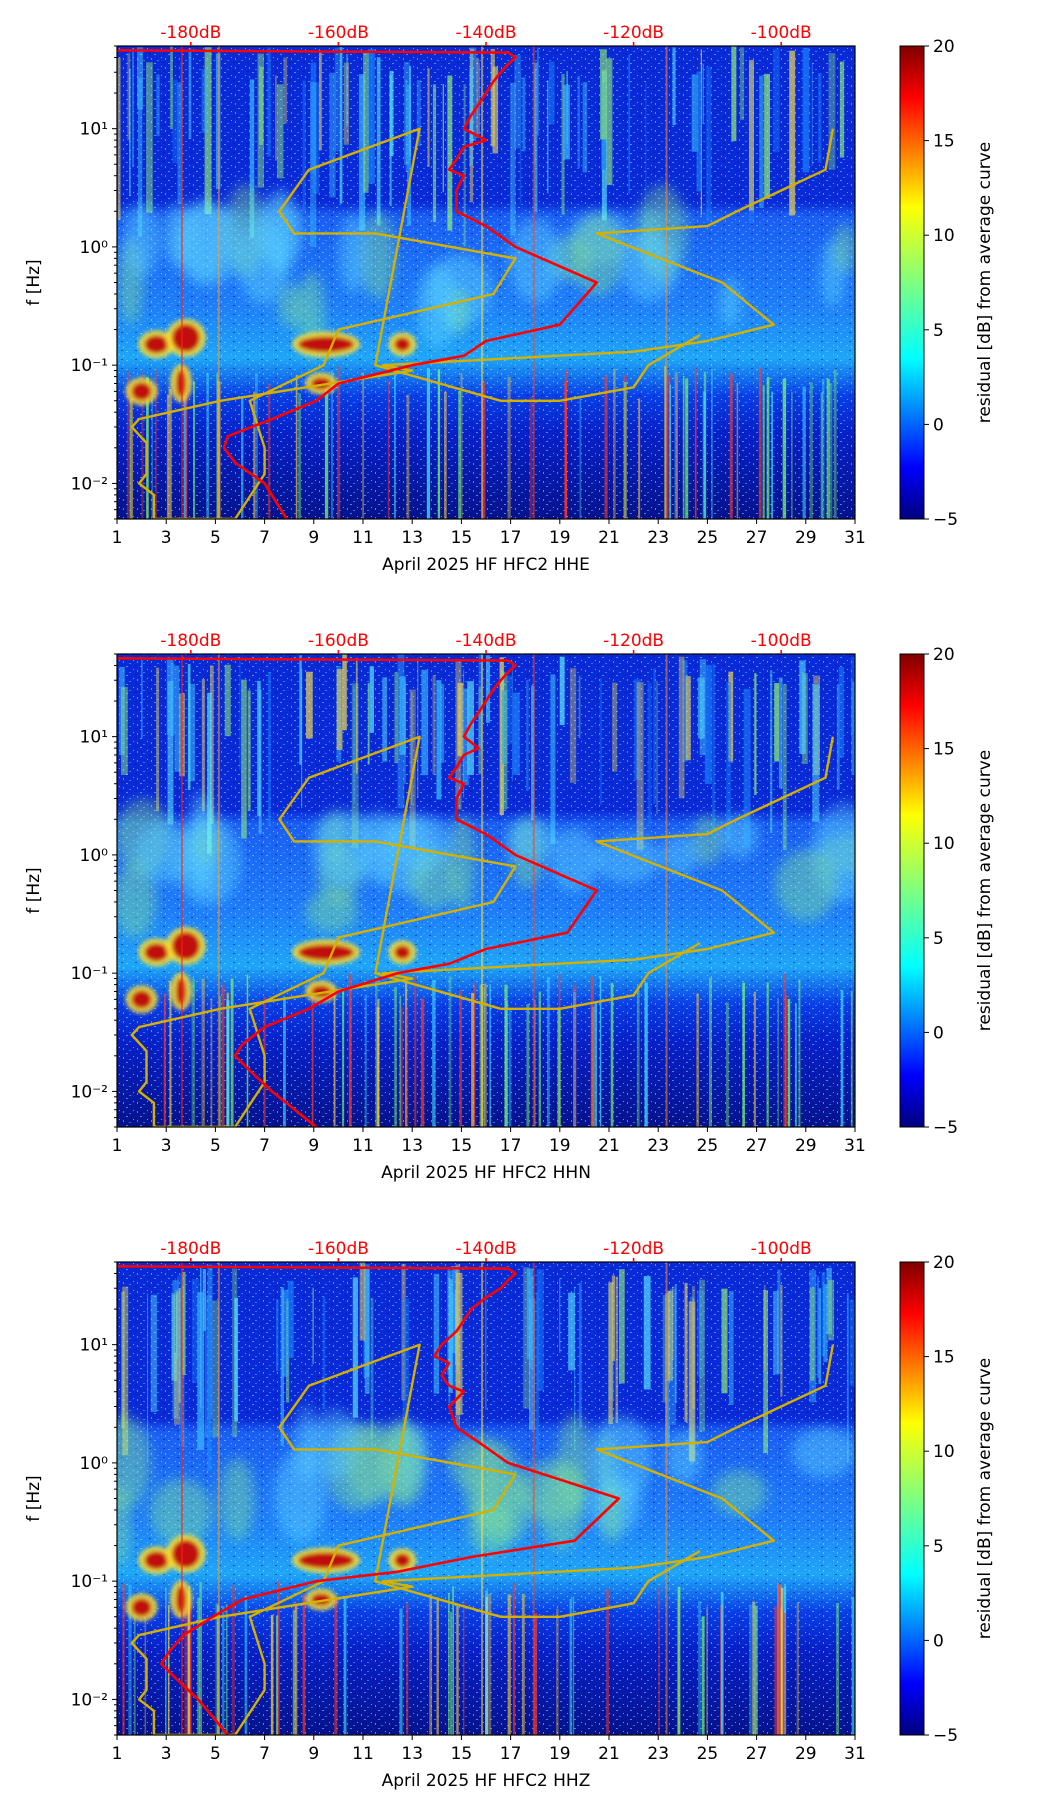  Describe the element at coordinates (486, 1781) in the screenshot. I see `x-axis-label: April 2025 HF HFC2 HHZ` at that location.